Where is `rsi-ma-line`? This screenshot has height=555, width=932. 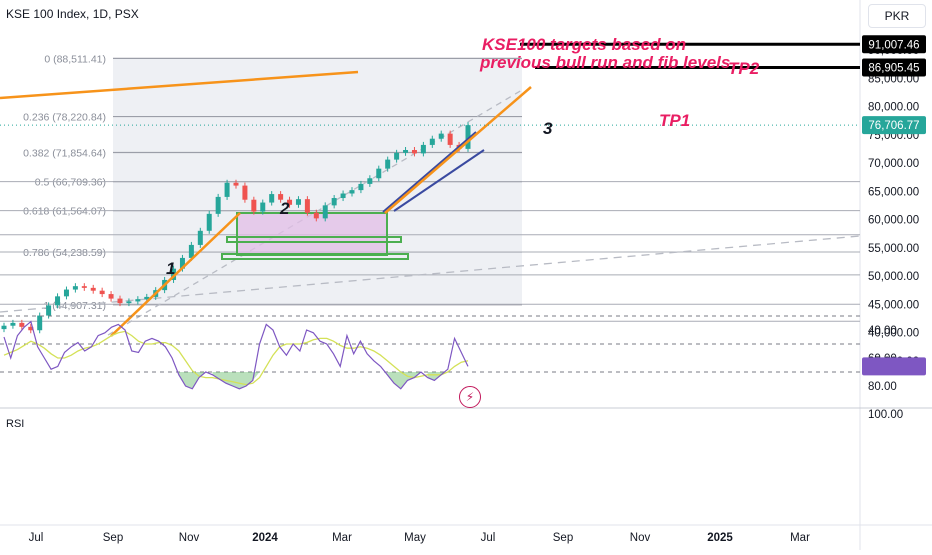 rsi-ma-line is located at coordinates (236, 358).